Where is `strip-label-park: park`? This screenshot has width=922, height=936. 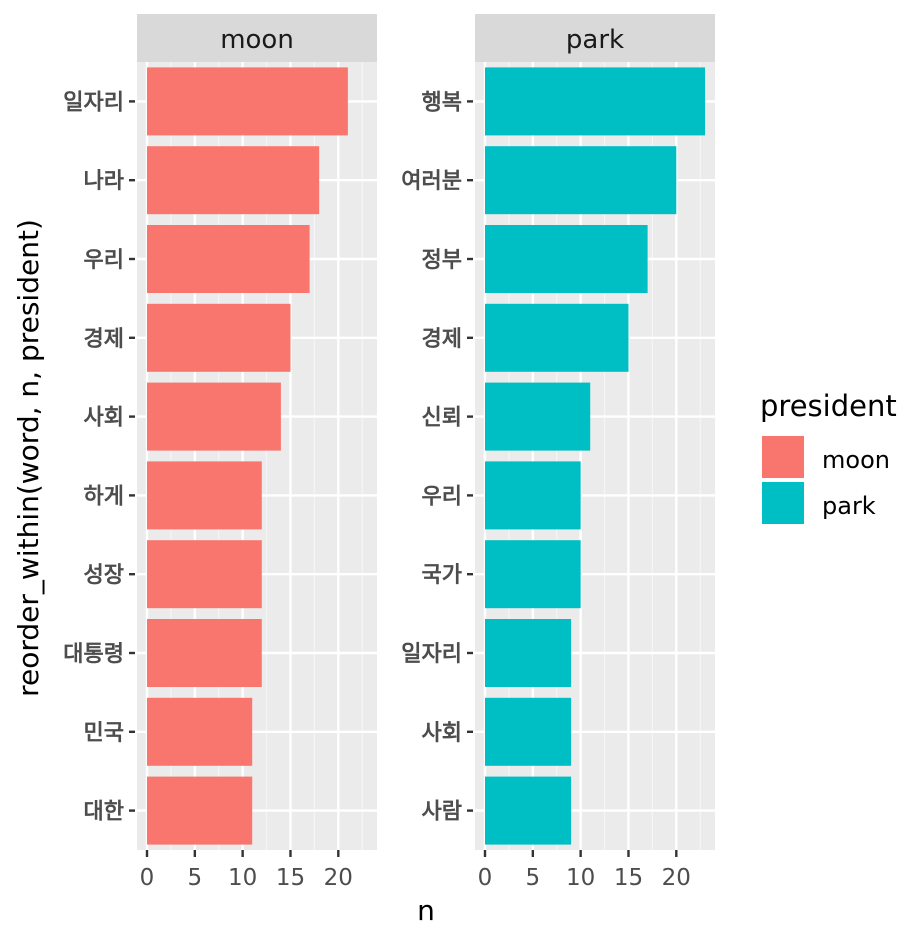
strip-label-park: park is located at coordinates (595, 40).